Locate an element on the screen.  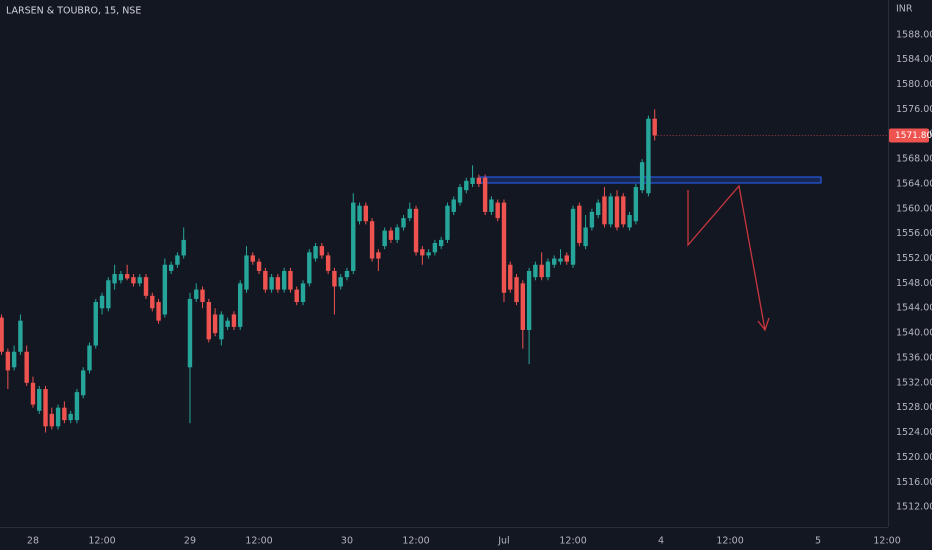
last-price-label: 1571.80 is located at coordinates (913, 136).